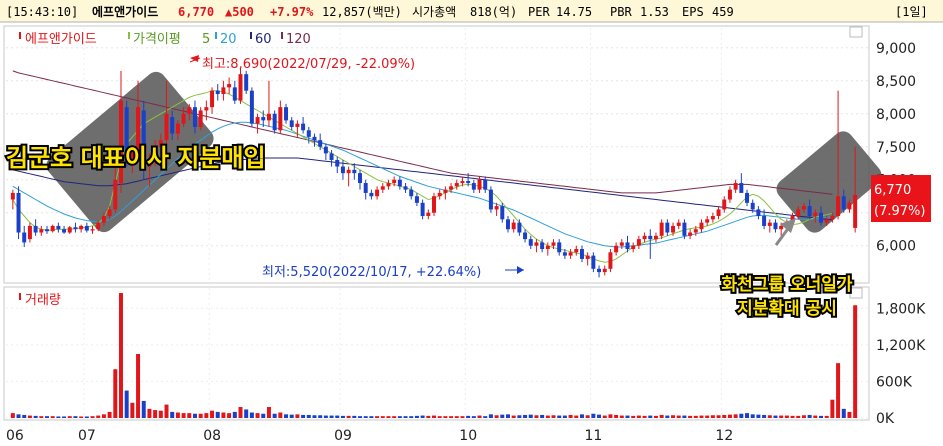  I want to click on volume-tick-label: 1,200K, so click(901, 346).